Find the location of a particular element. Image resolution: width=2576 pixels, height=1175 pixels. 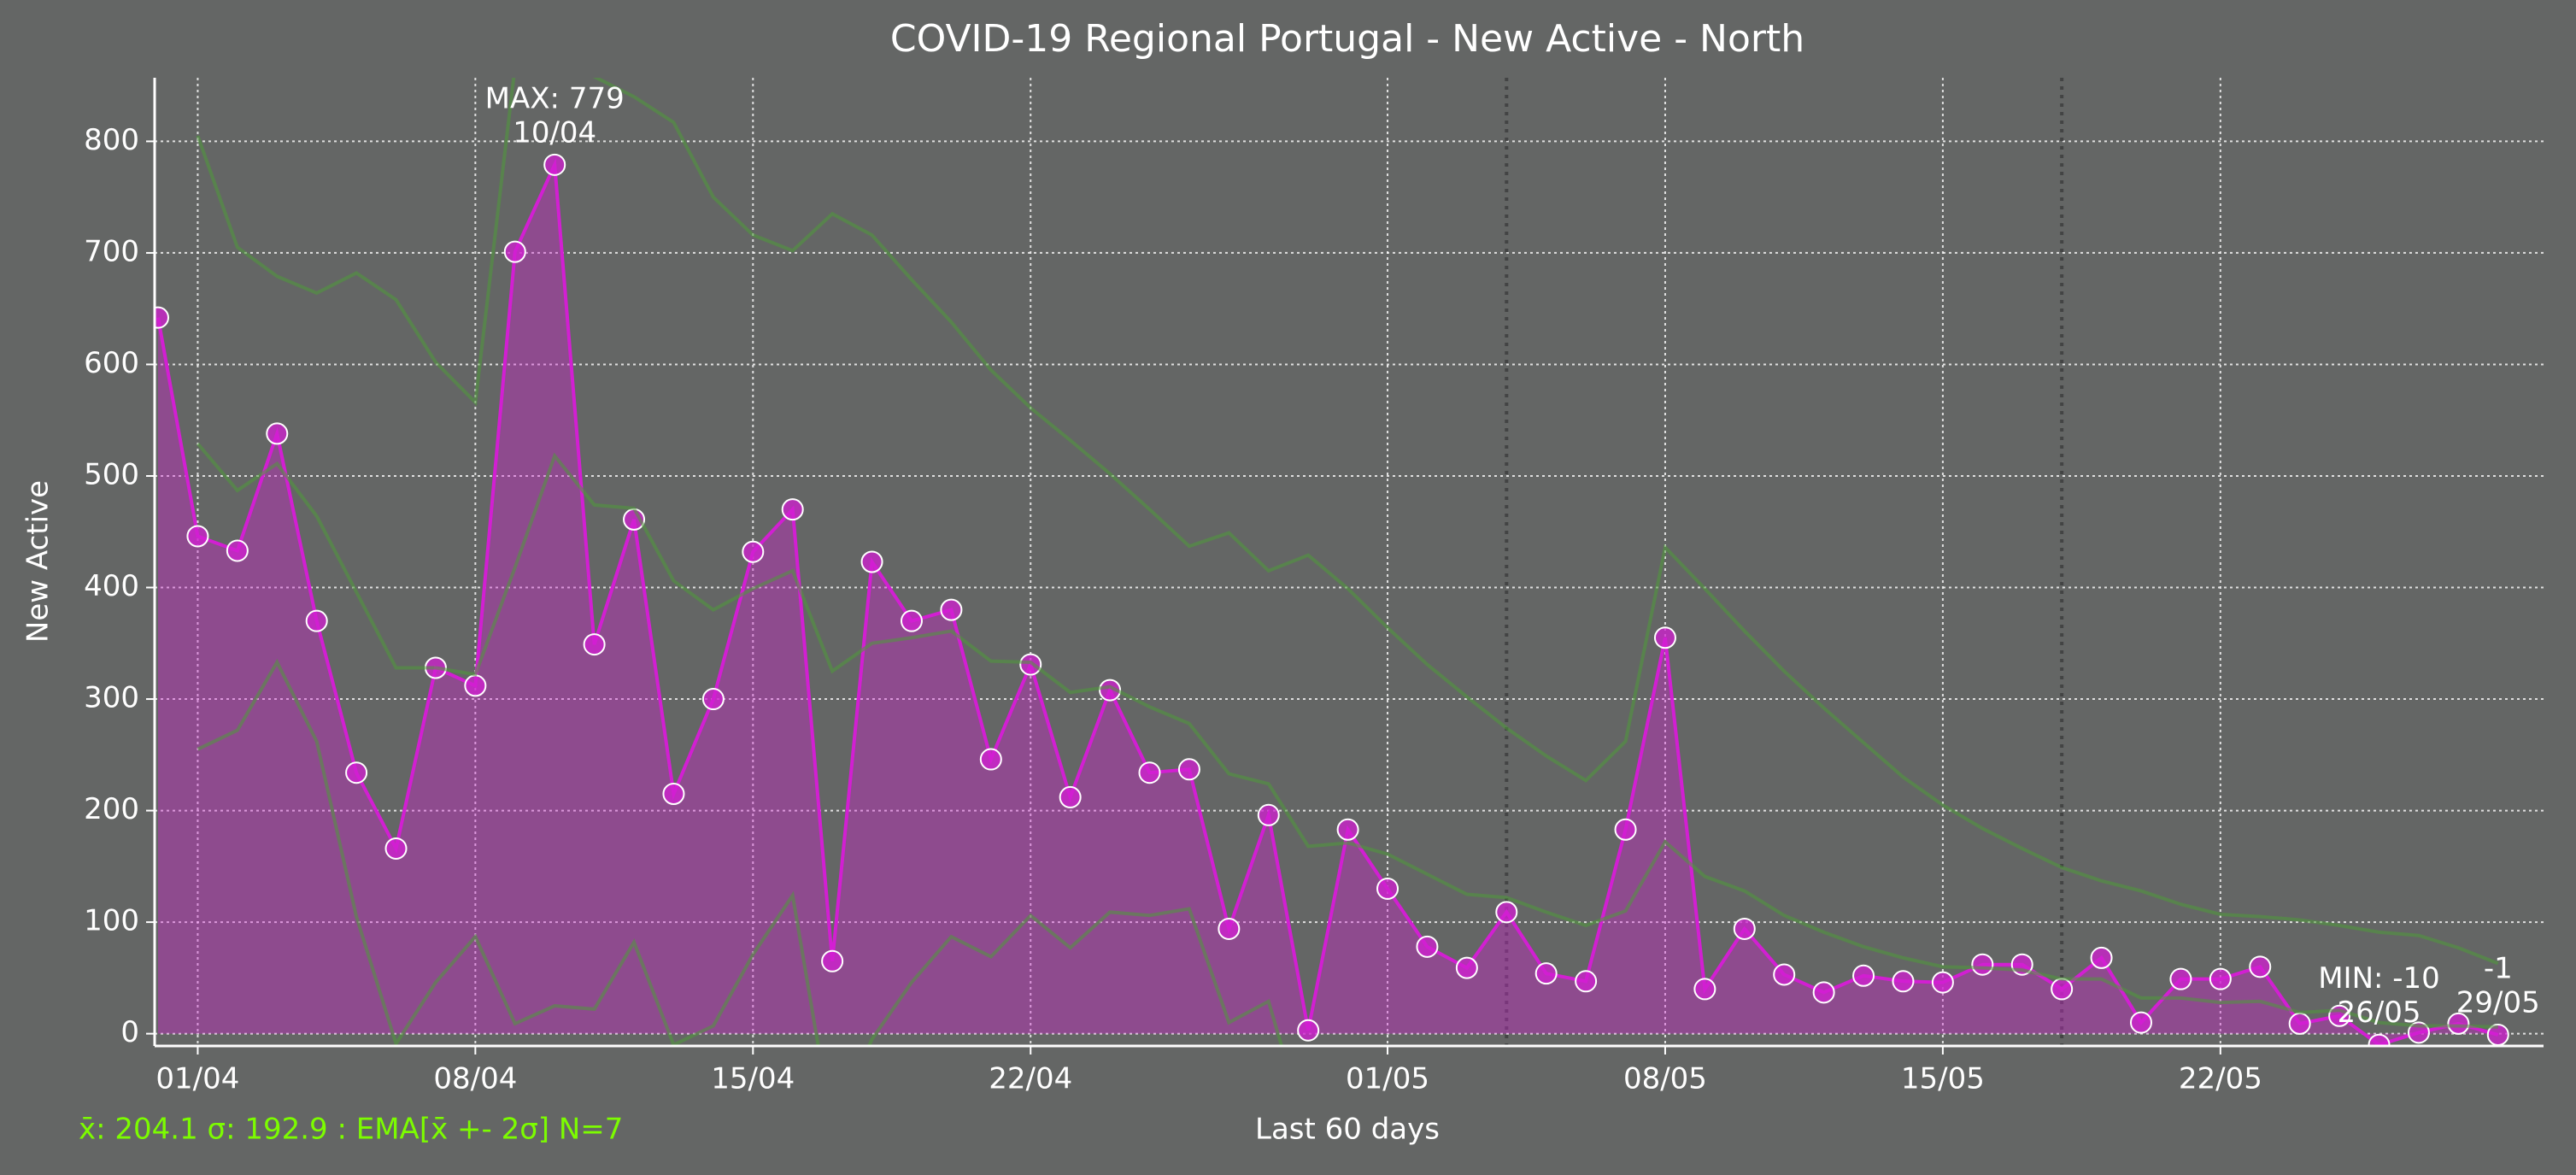

annotation-text: MIN: -10 is located at coordinates (2379, 978).